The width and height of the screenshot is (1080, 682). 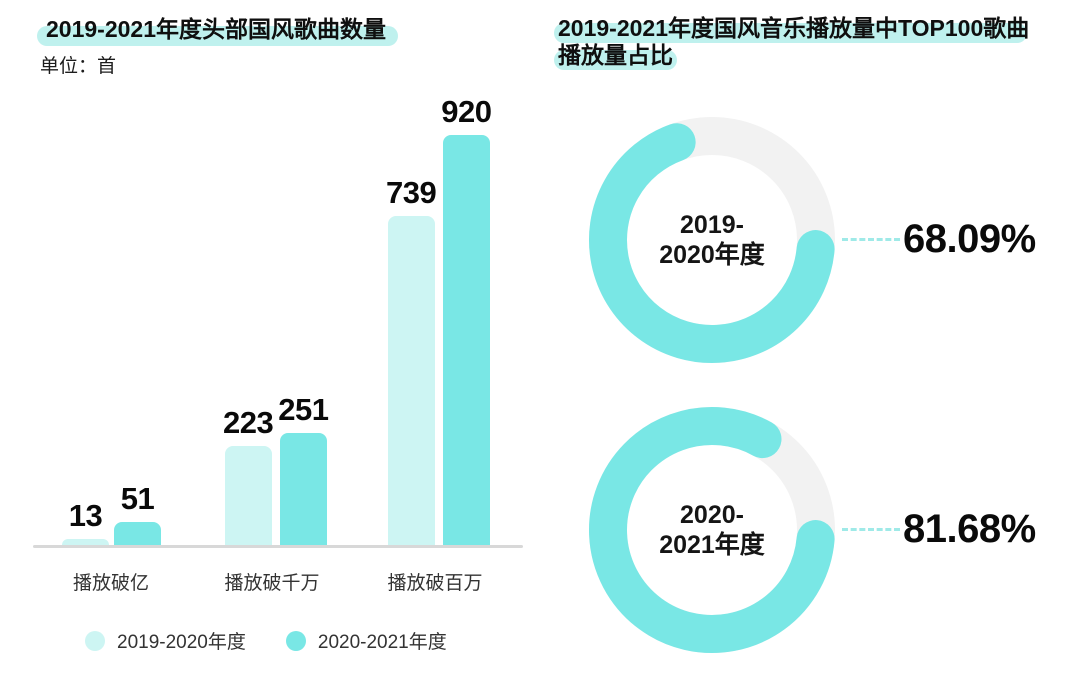 What do you see at coordinates (466, 111) in the screenshot?
I see `bar-value-label: 920` at bounding box center [466, 111].